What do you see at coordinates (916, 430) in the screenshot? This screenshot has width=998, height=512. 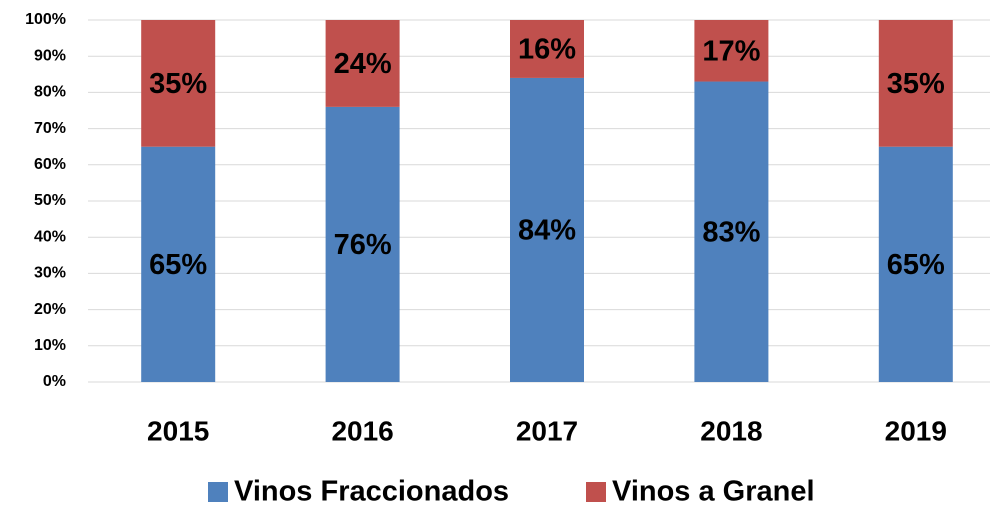 I see `x-tick-label: 2019` at bounding box center [916, 430].